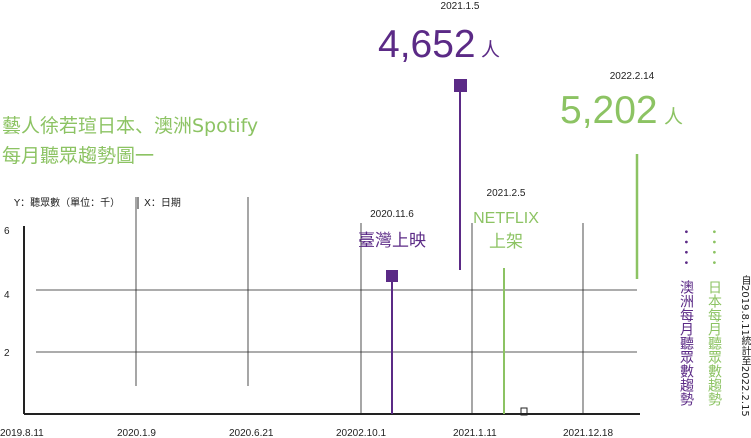 The image size is (751, 438). What do you see at coordinates (673, 117) in the screenshot?
I see `peak-jp-unit: 人` at bounding box center [673, 117].